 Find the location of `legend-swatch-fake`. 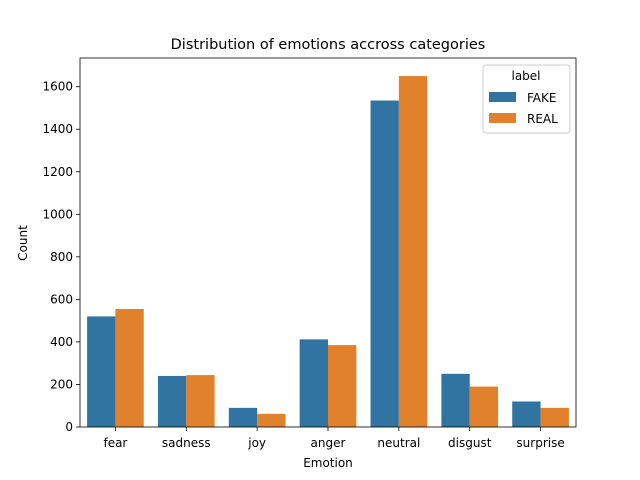

legend-swatch-fake is located at coordinates (502, 97).